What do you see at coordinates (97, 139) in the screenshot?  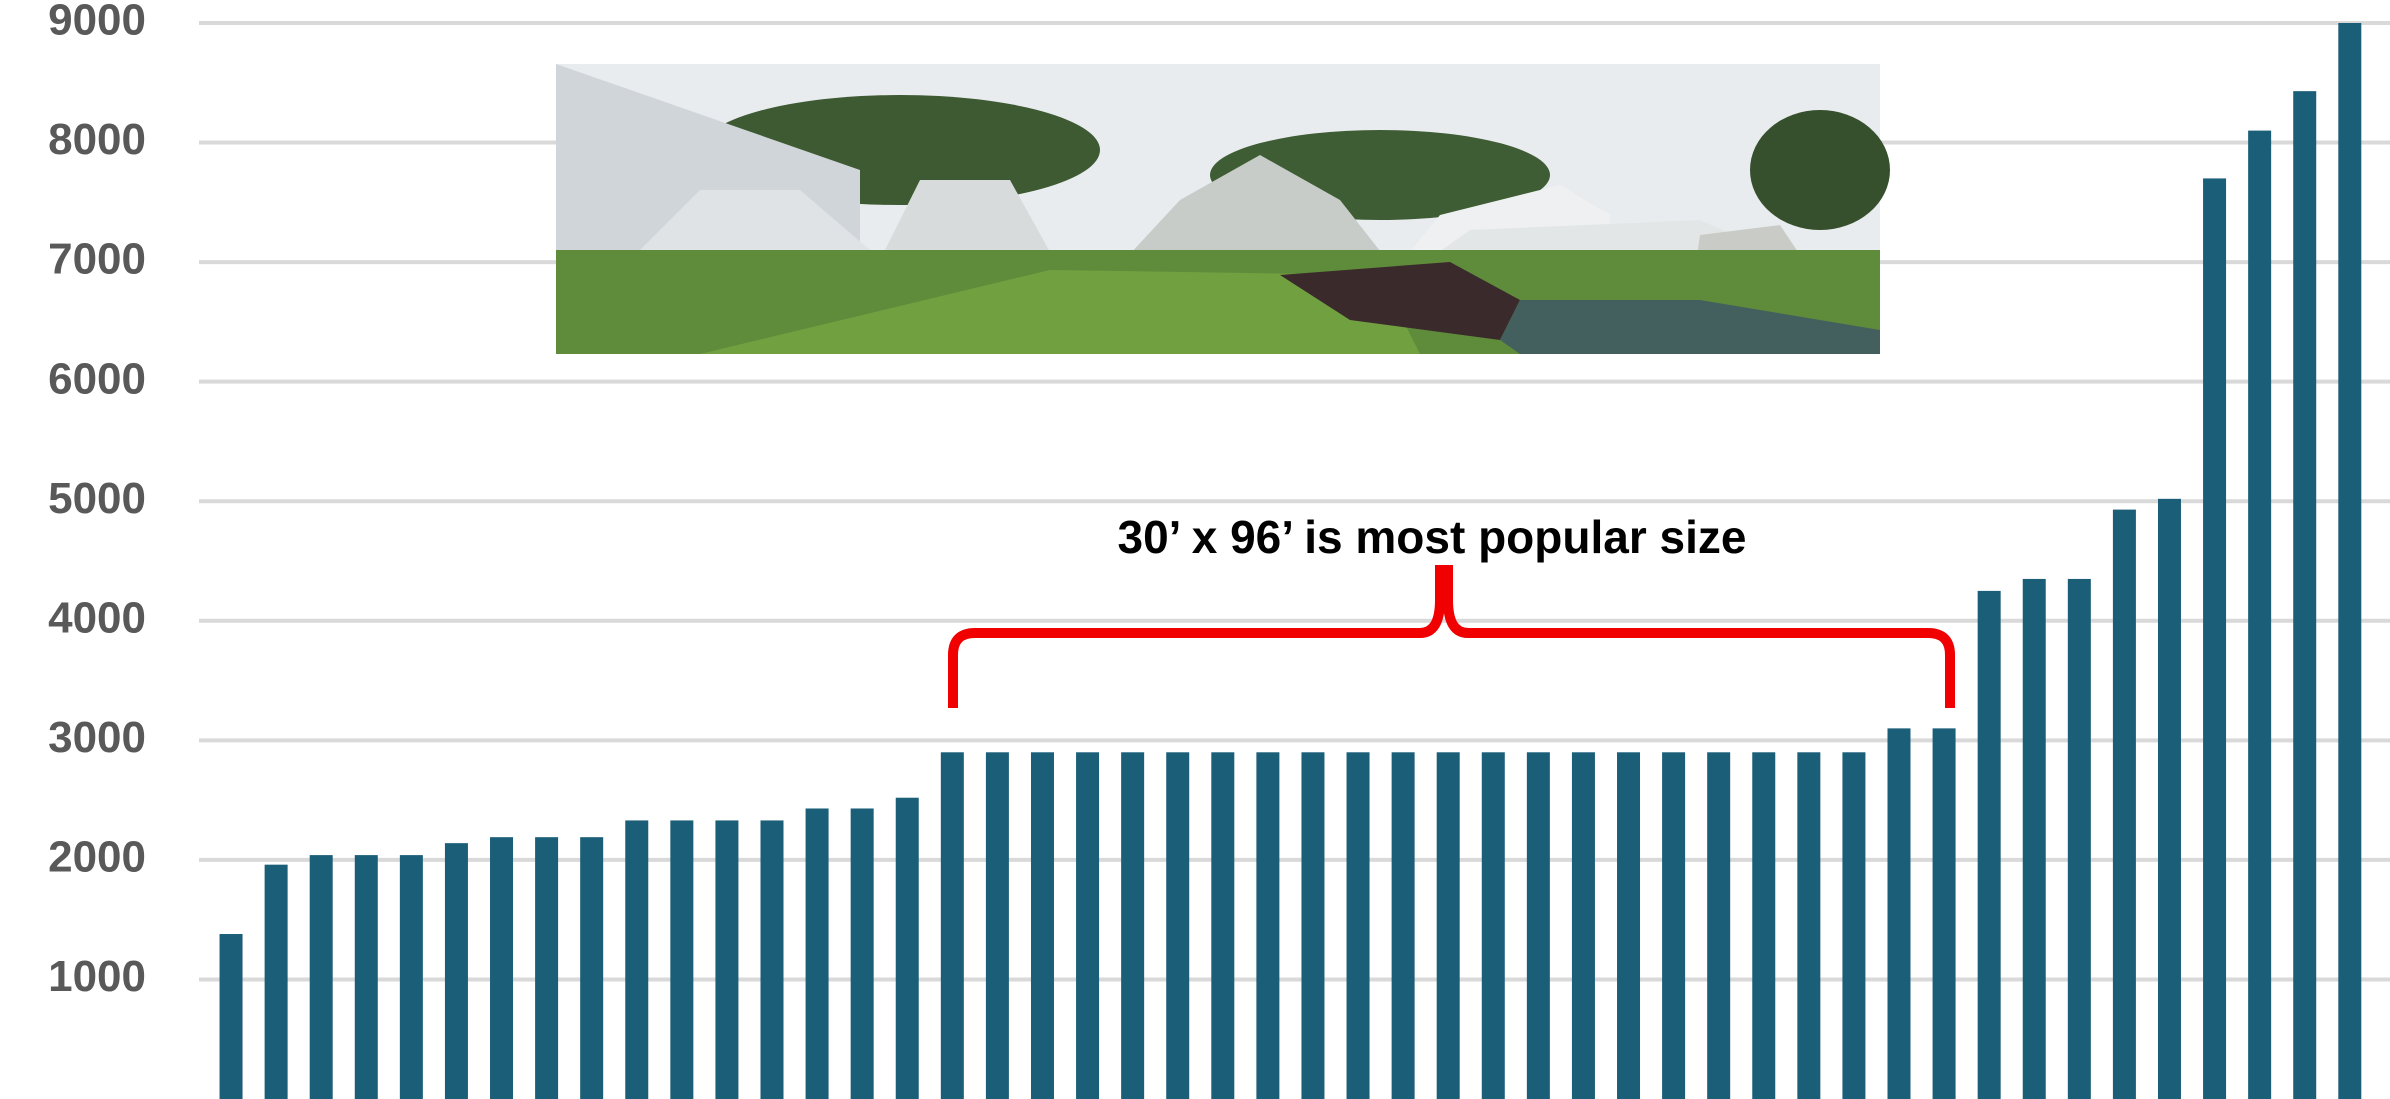 I see `y-tick-label: 8000` at bounding box center [97, 139].